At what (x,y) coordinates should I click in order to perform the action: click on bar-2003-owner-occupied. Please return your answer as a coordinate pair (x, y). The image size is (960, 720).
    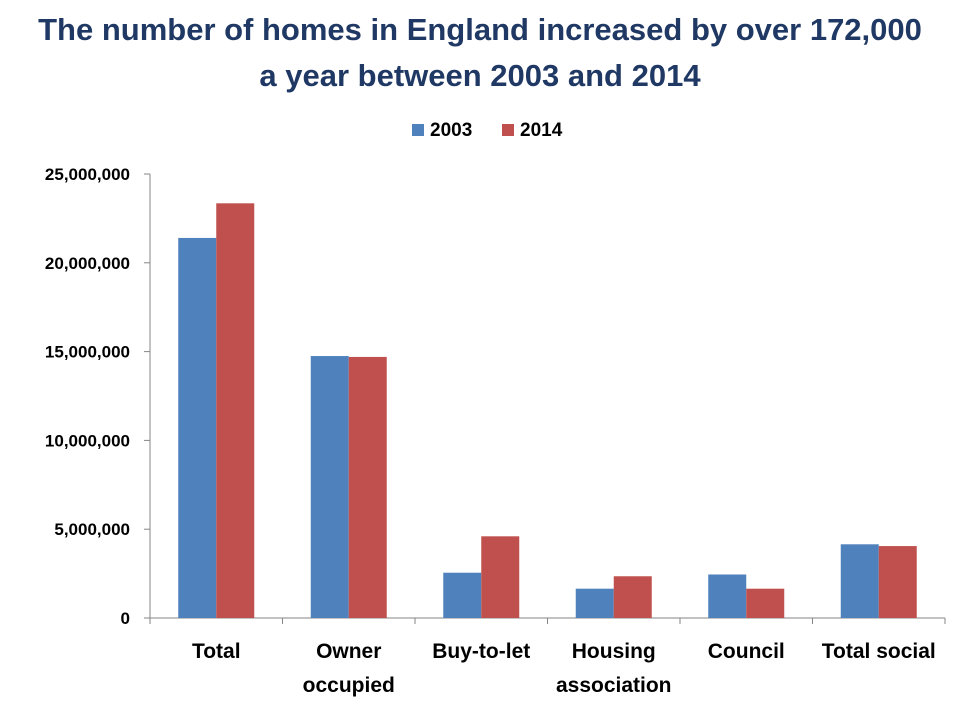
    Looking at the image, I should click on (329, 487).